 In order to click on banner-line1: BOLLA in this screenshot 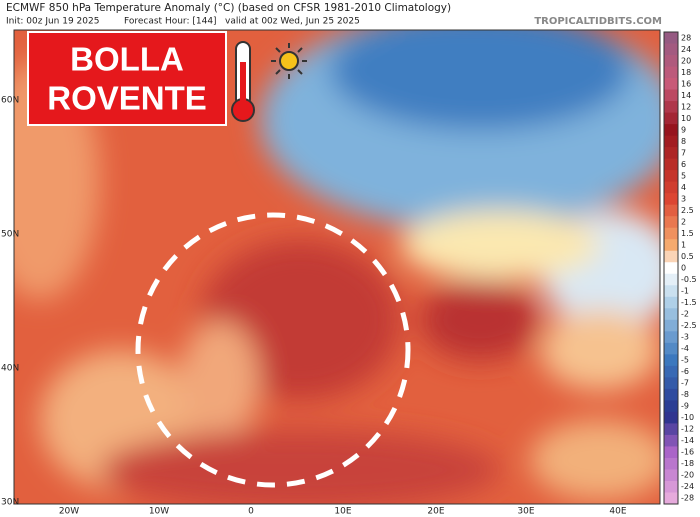, I will do `click(127, 59)`.